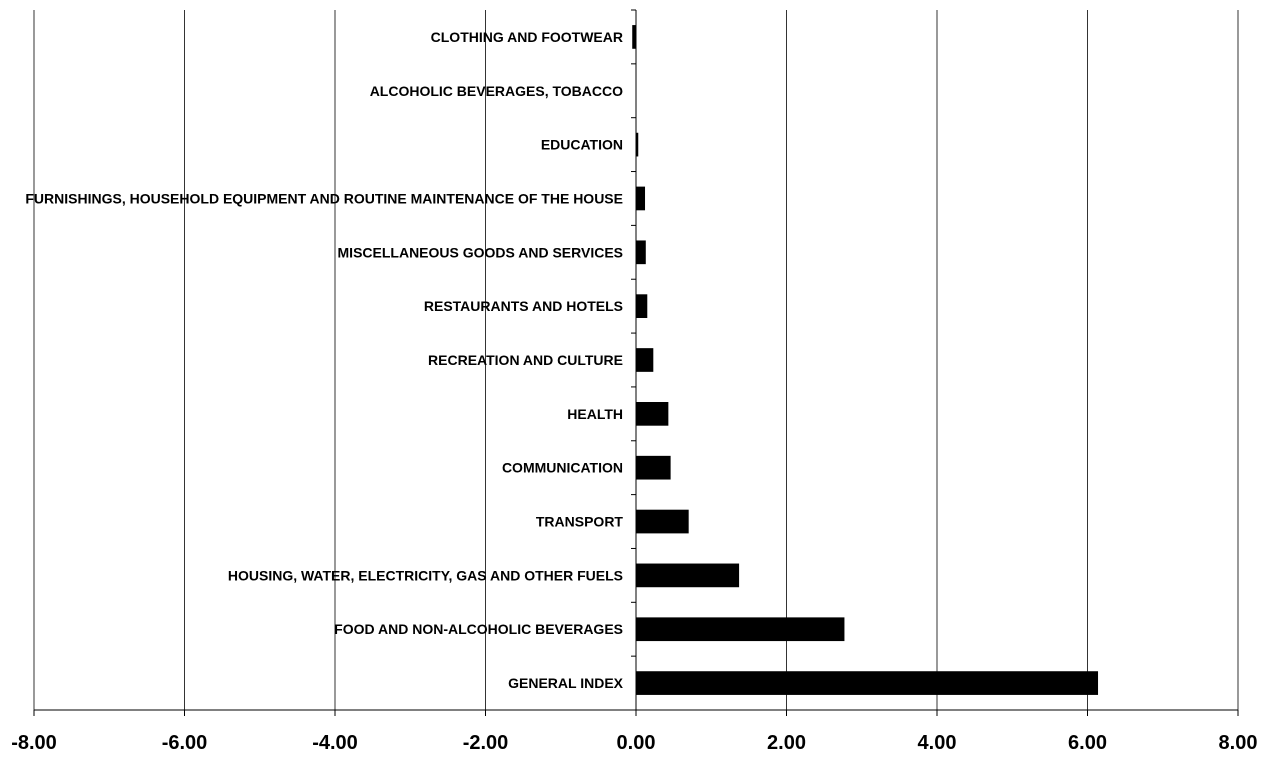 The image size is (1269, 758). Describe the element at coordinates (527, 37) in the screenshot. I see `category-label: CLOTHING AND FOOTWEAR` at that location.